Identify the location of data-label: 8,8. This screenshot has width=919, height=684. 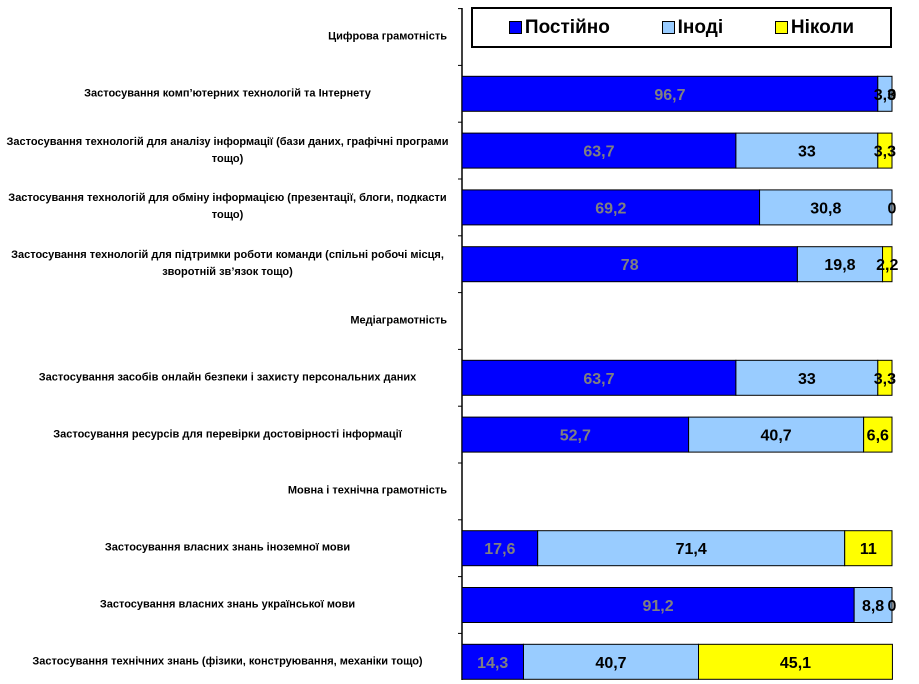
(873, 606).